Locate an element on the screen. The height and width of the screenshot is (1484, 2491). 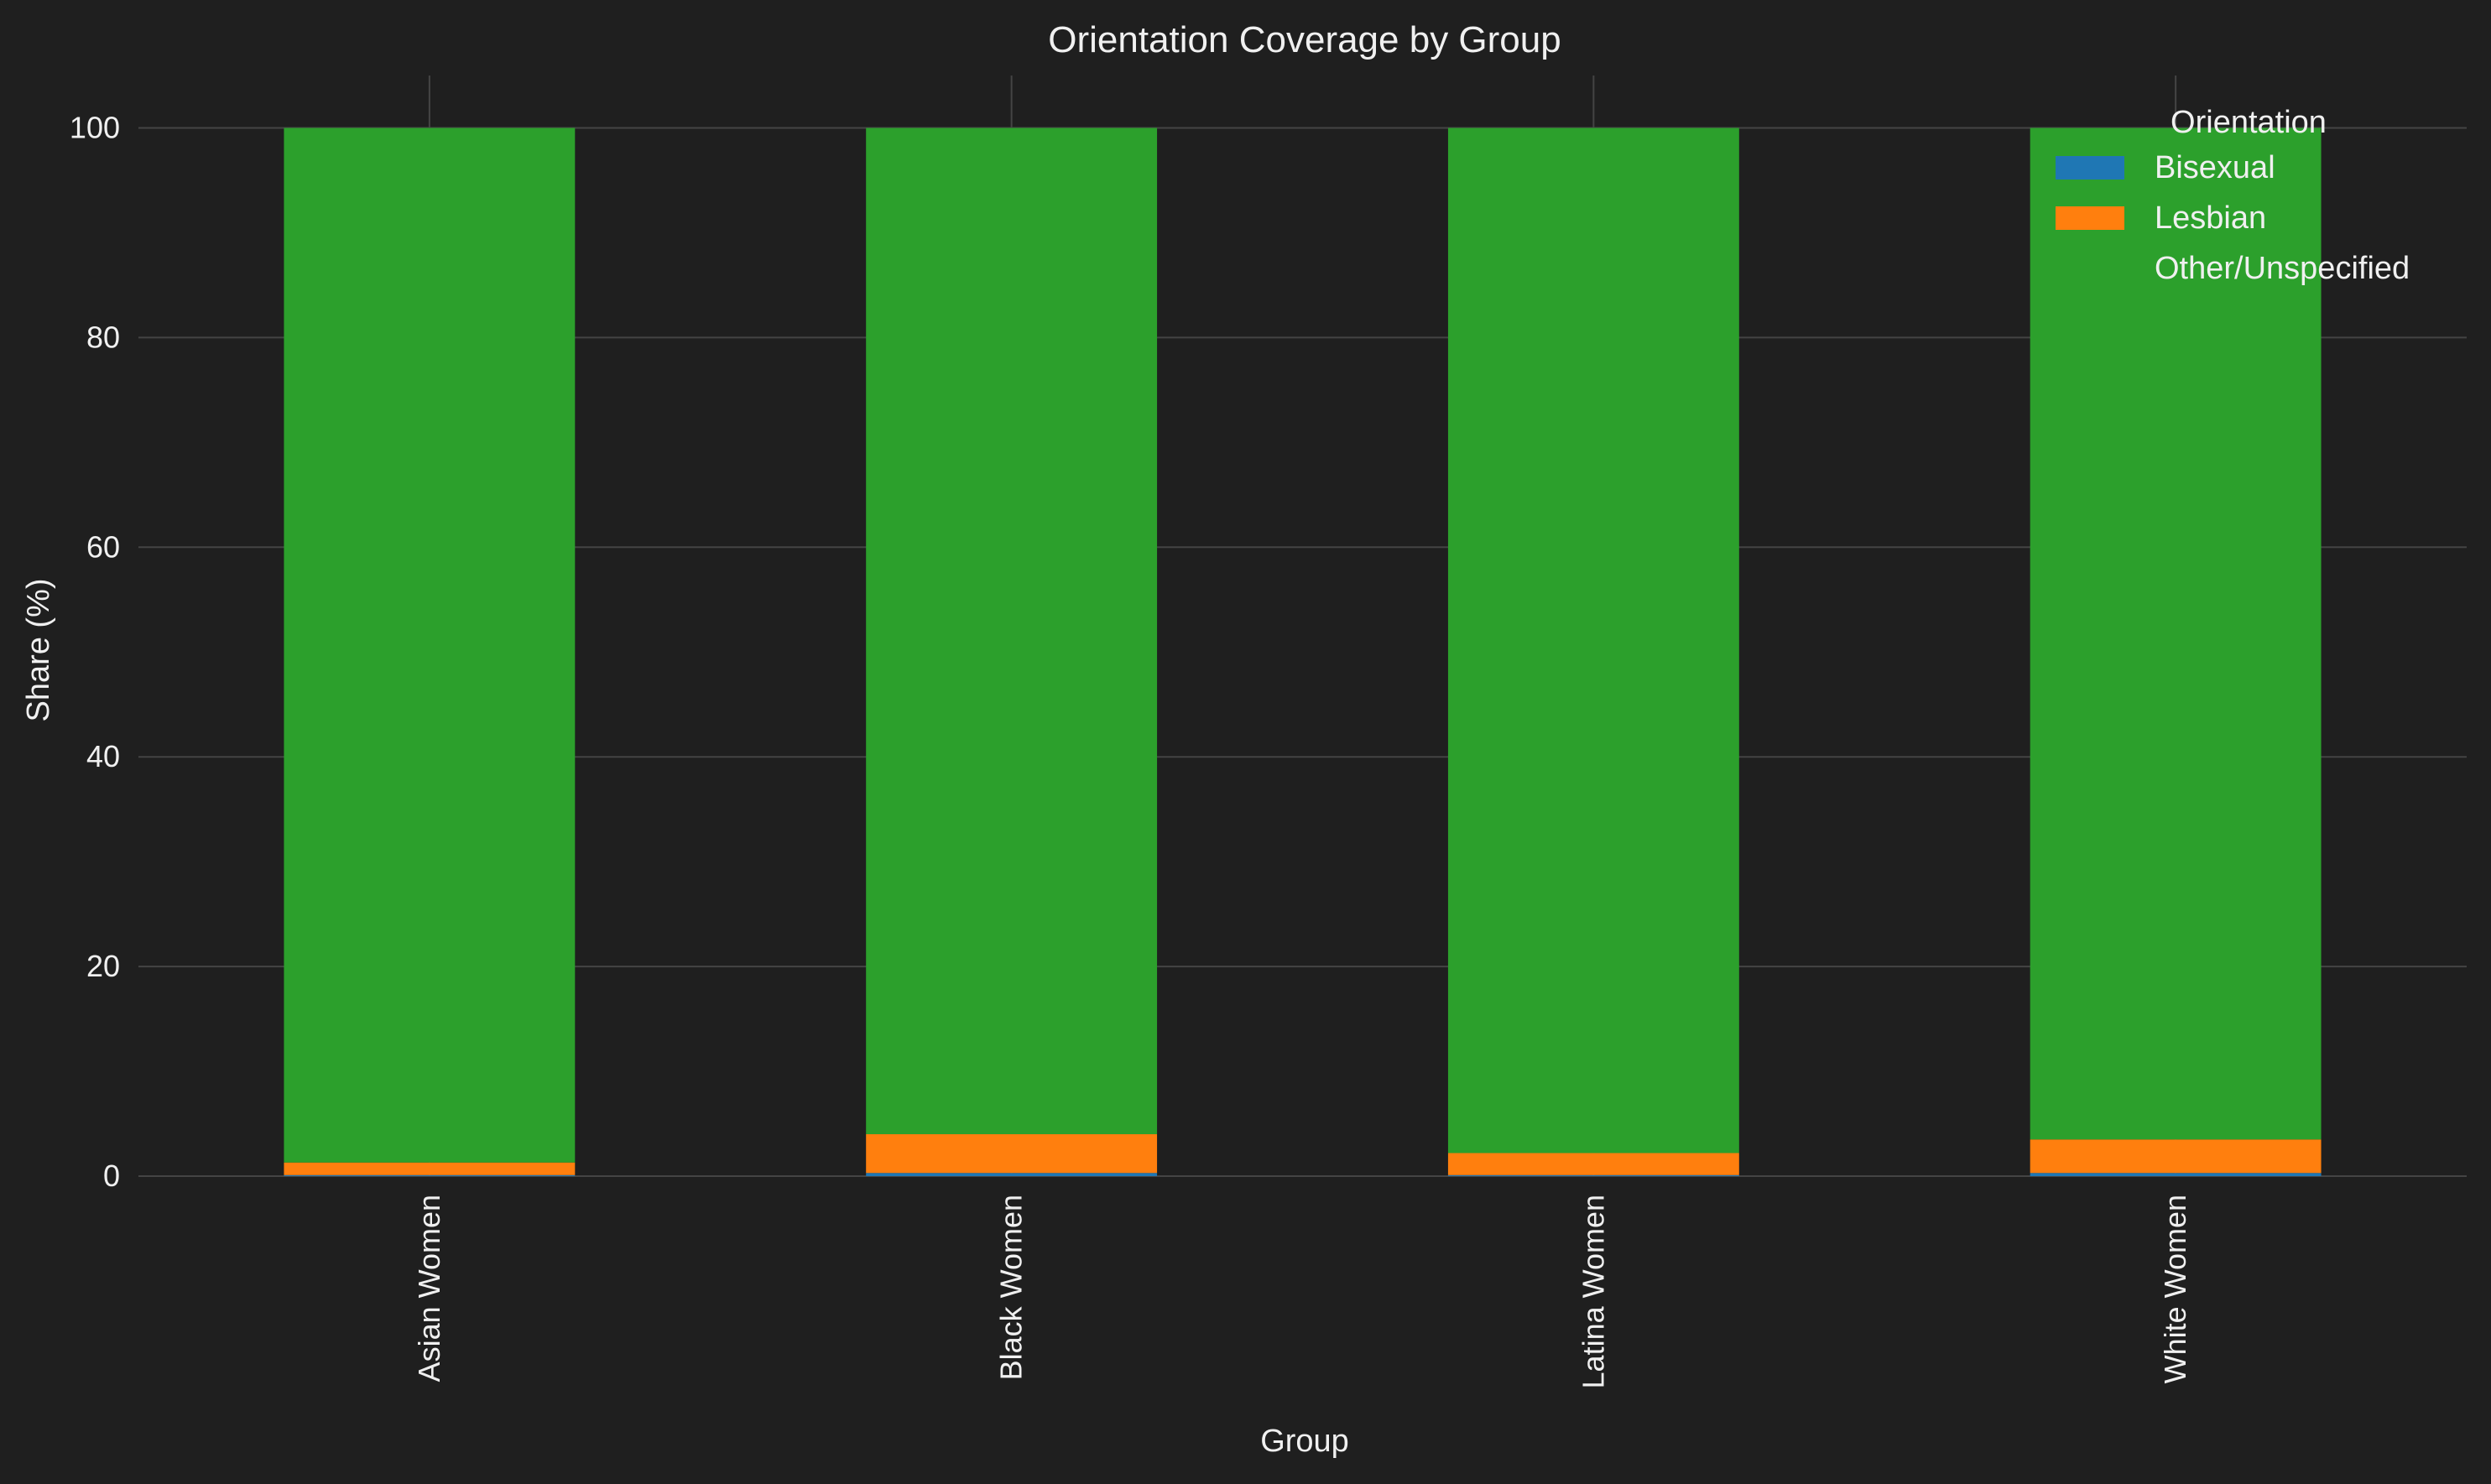
x-tick-label: White Women is located at coordinates (2175, 1289).